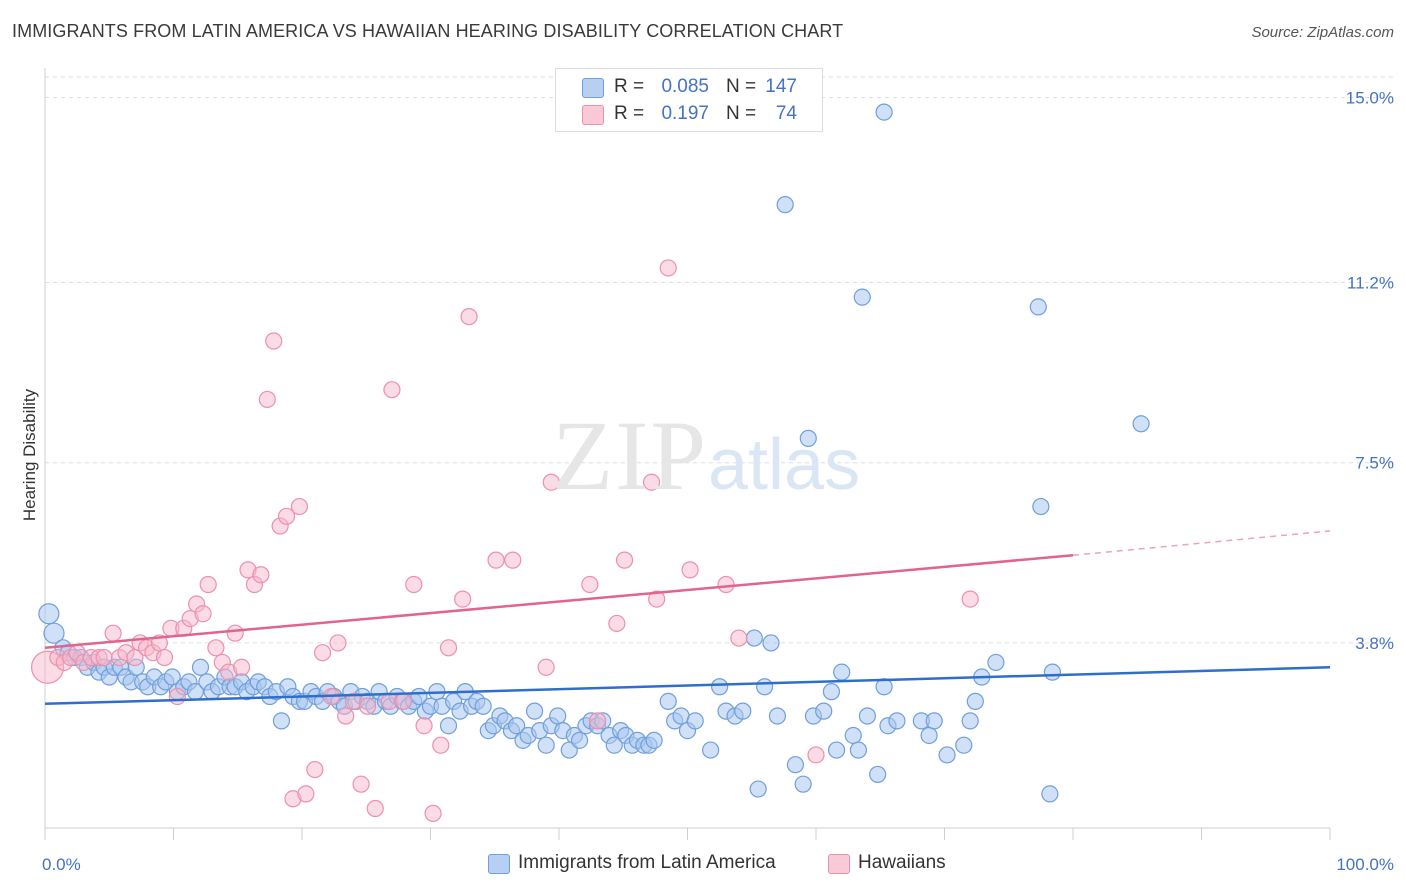 Image resolution: width=1406 pixels, height=892 pixels. Describe the element at coordinates (1370, 97) in the screenshot. I see `y-tick-label: 15.0%` at that location.